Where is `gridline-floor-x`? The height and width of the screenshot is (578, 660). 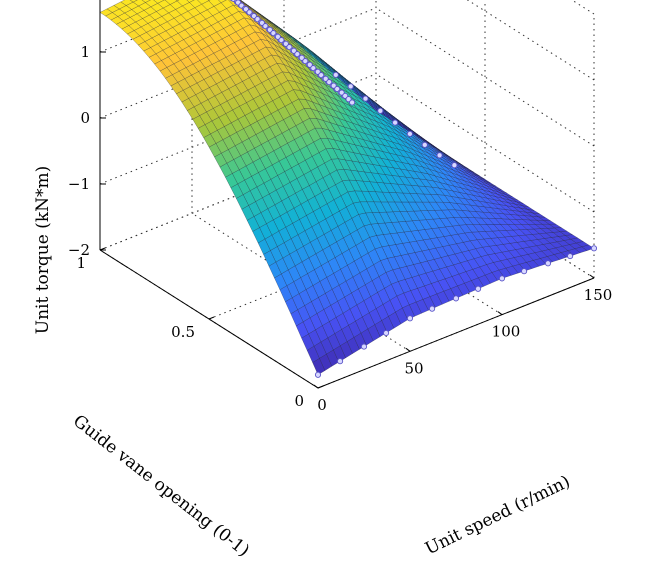
gridline-floor-x is located at coordinates (301, 282).